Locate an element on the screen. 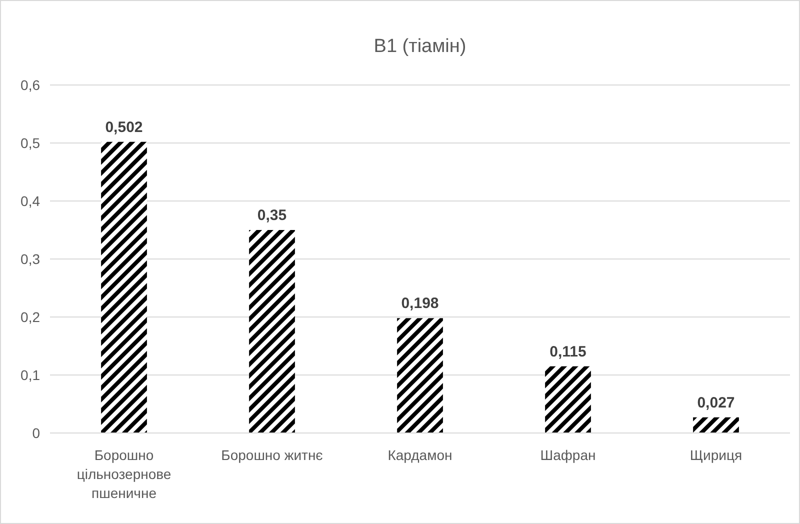 This screenshot has height=524, width=800. x-tick-label: Шафран is located at coordinates (568, 455).